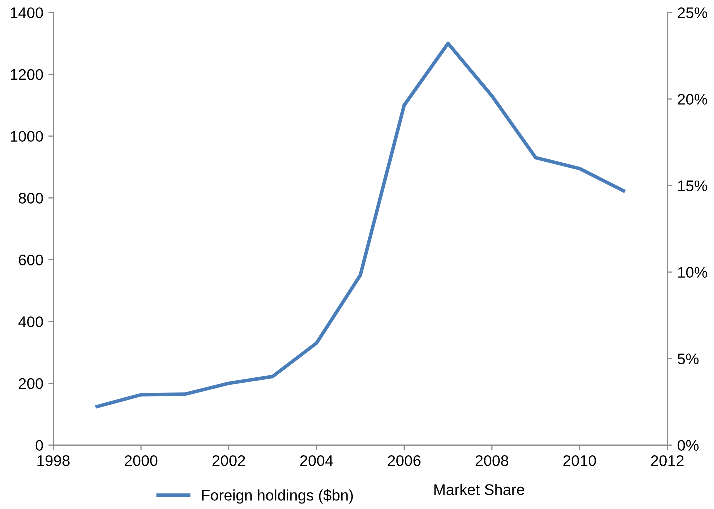  I want to click on y-tick-label: 1000, so click(27, 136).